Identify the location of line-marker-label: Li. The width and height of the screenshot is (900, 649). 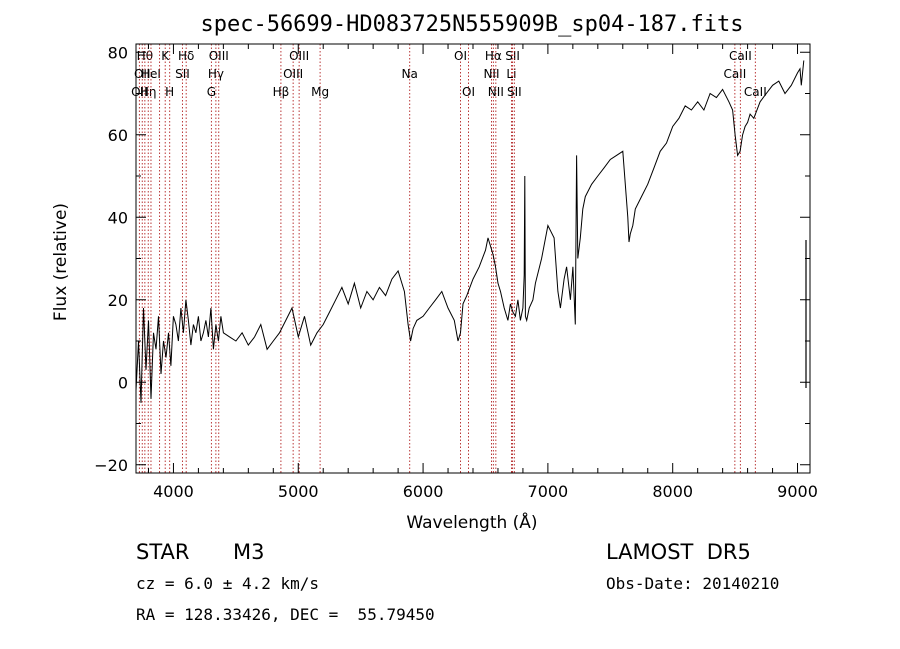
(511, 74).